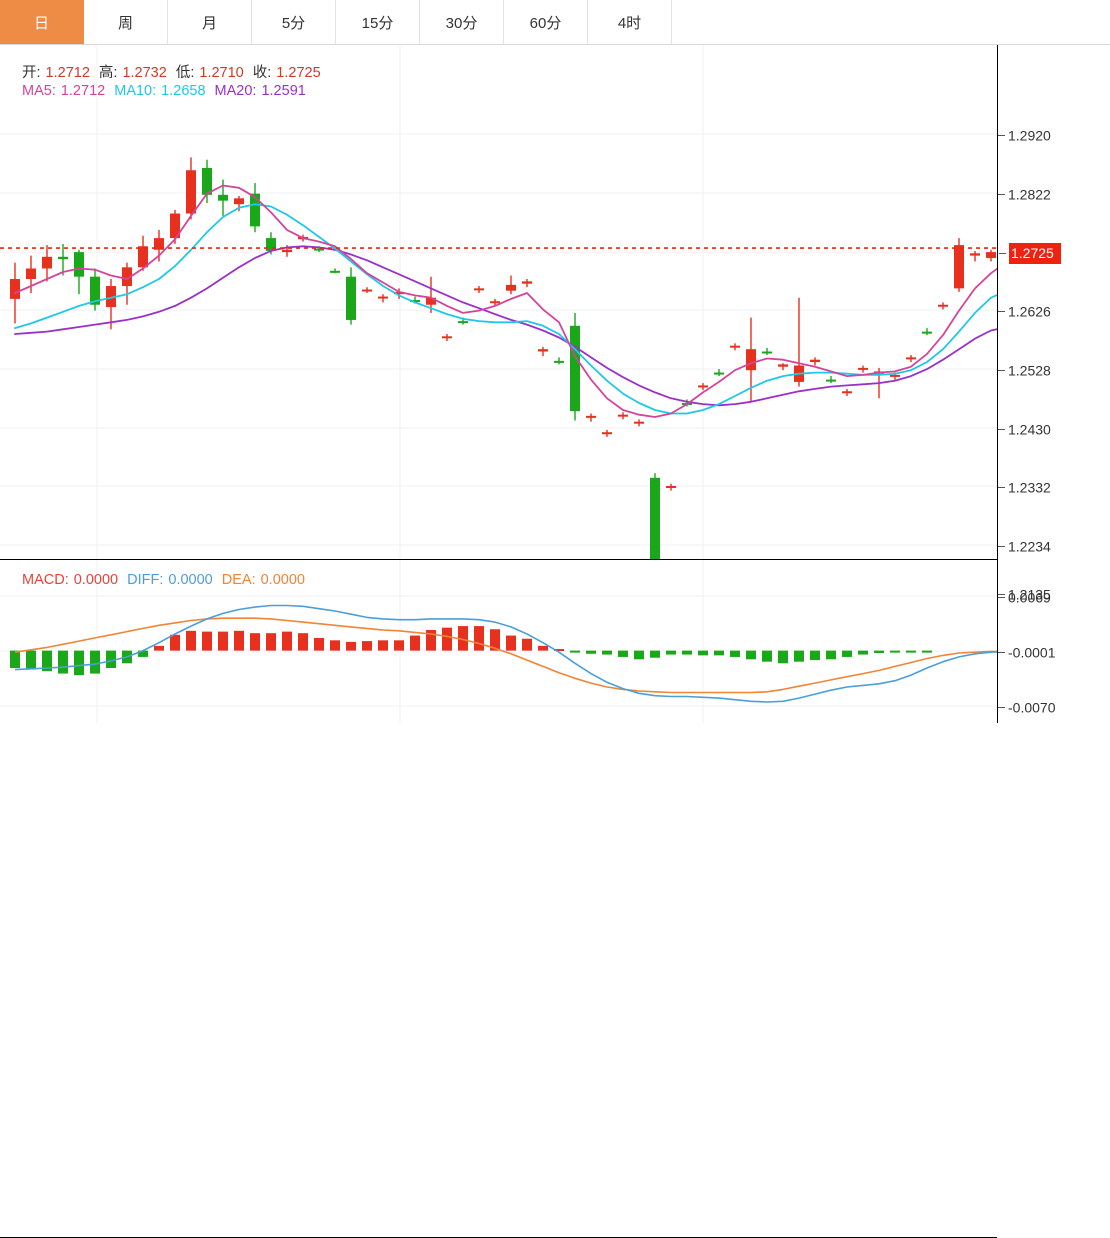  What do you see at coordinates (1026, 706) in the screenshot?
I see `macd-axis-tick: -0.0070` at bounding box center [1026, 706].